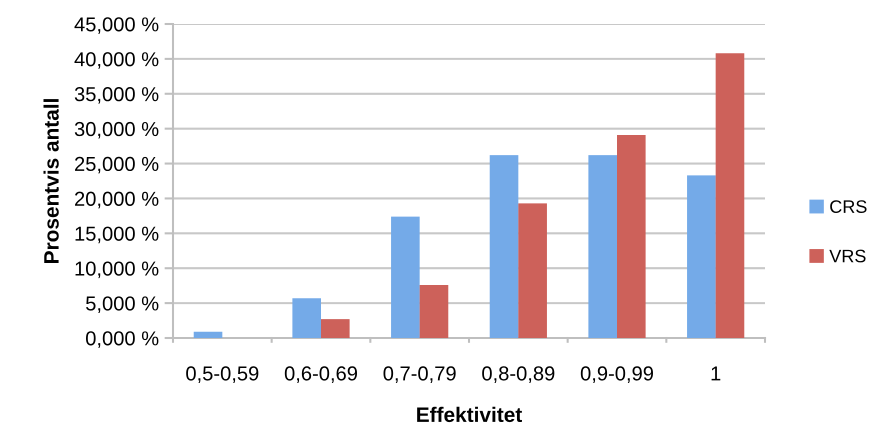  Describe the element at coordinates (116, 95) in the screenshot. I see `y-tick-label: 35,000 %` at that location.